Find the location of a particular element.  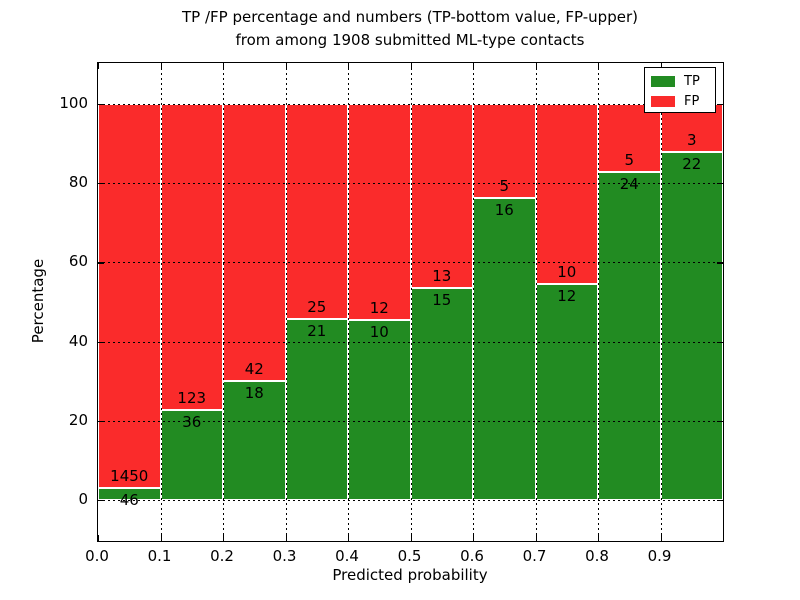

y-tick-label: 20 is located at coordinates (78, 419).